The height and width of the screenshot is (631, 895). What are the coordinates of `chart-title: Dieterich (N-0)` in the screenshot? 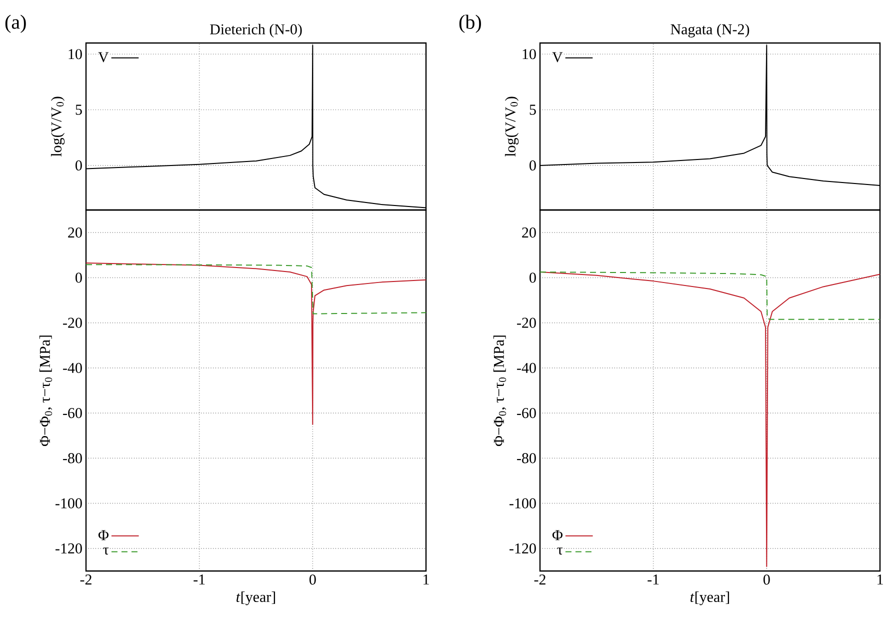 It's located at (256, 31).